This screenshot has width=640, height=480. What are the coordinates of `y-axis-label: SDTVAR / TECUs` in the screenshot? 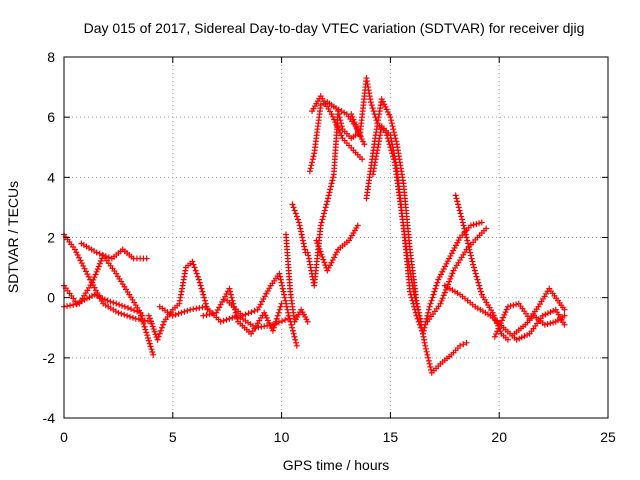 It's located at (13, 237).